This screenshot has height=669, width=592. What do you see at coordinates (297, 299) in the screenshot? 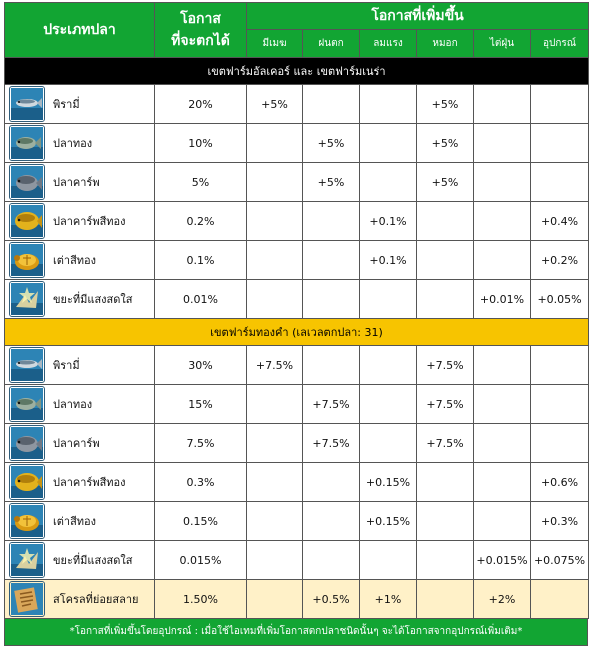
I see `table-row: ขยะที่มีแสงสดใส 0.01% +0.01% +0.05%` at bounding box center [297, 299].